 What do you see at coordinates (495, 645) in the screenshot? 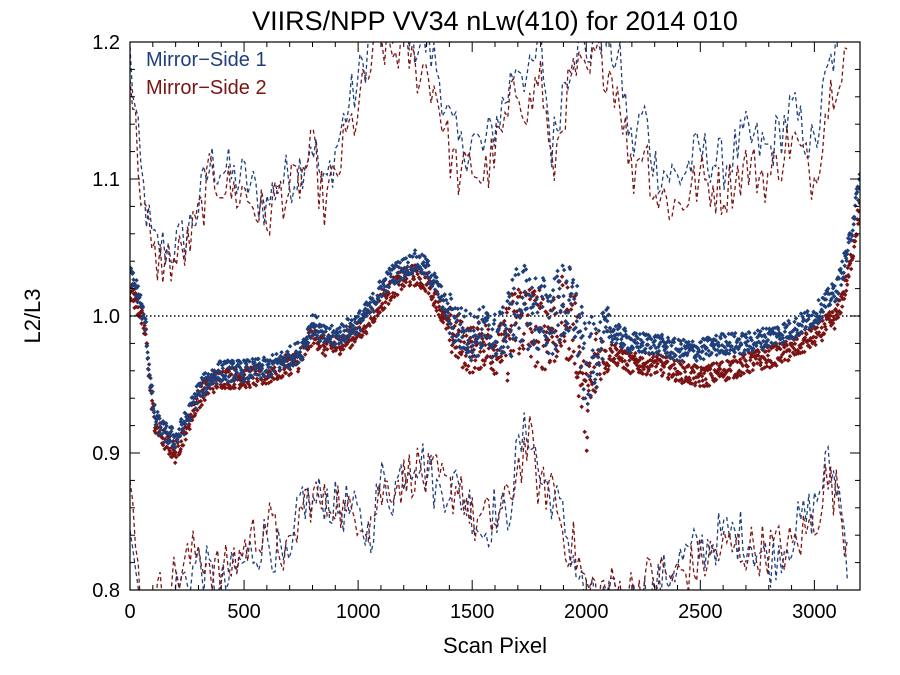
I see `x-axis-label: Scan Pixel` at bounding box center [495, 645].